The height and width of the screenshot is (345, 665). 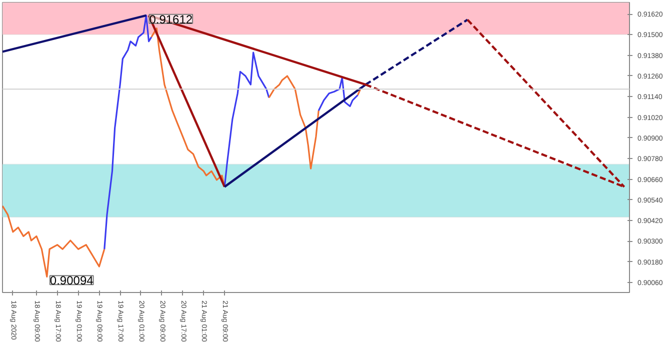 I want to click on annotation: 0.90094, so click(x=72, y=281).